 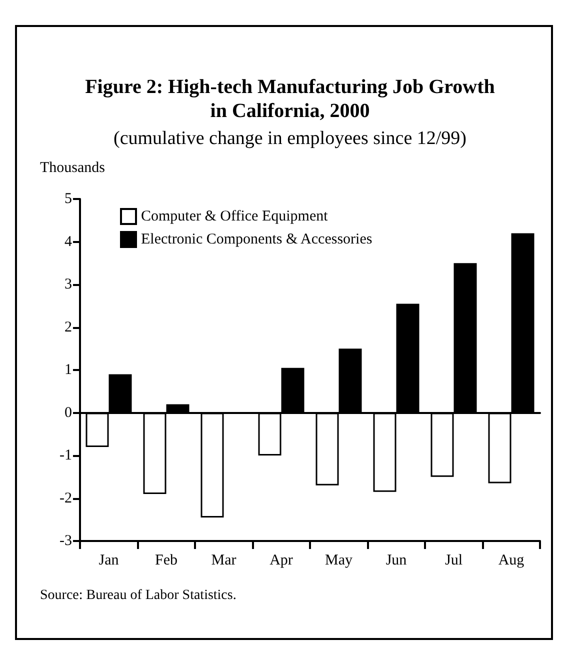 What do you see at coordinates (109, 560) in the screenshot?
I see `x-tick-label: Jan` at bounding box center [109, 560].